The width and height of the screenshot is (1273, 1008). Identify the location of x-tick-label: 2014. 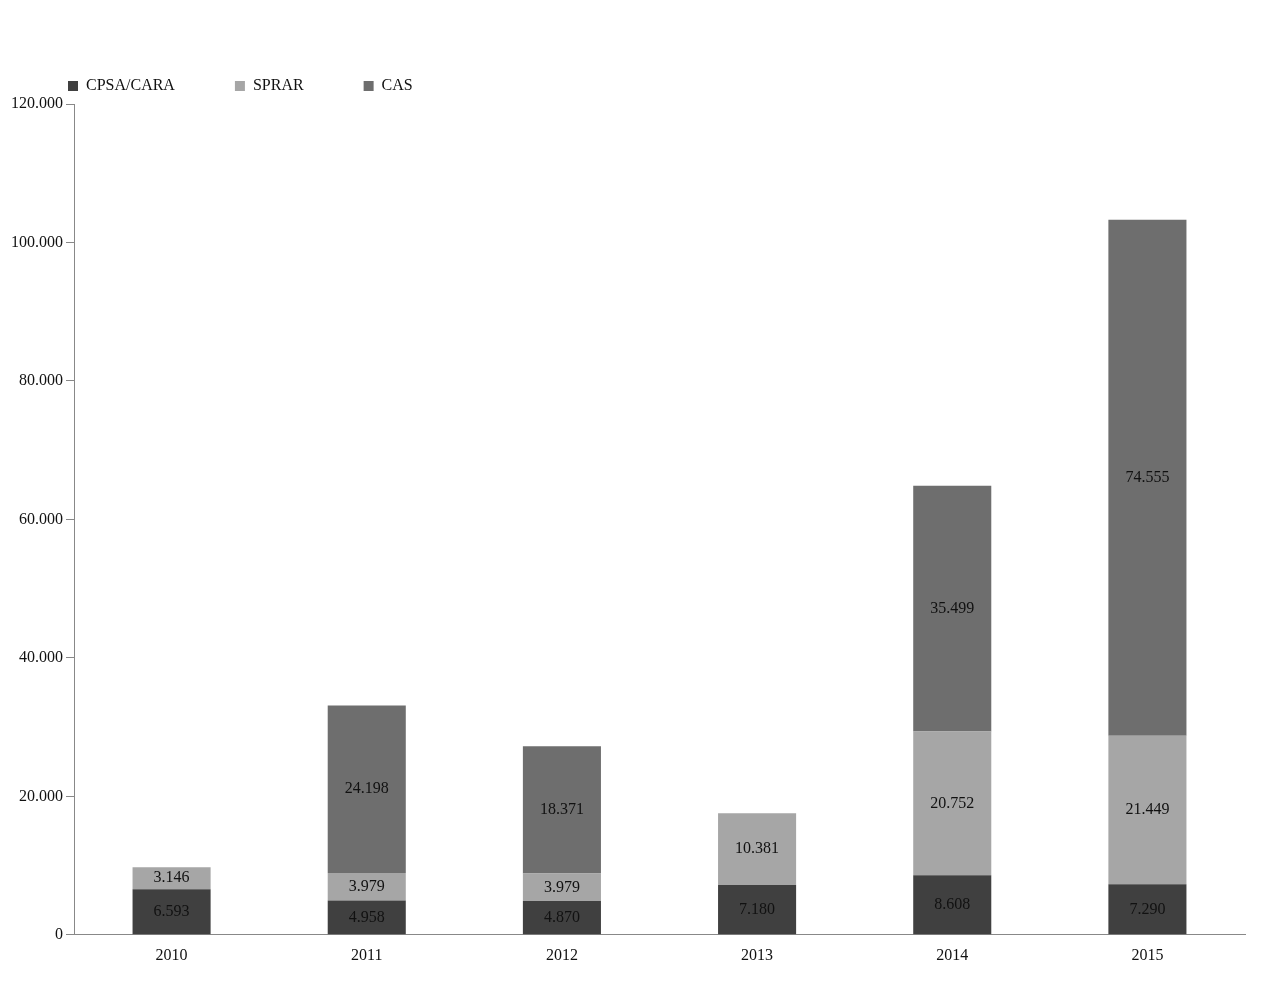
(952, 954).